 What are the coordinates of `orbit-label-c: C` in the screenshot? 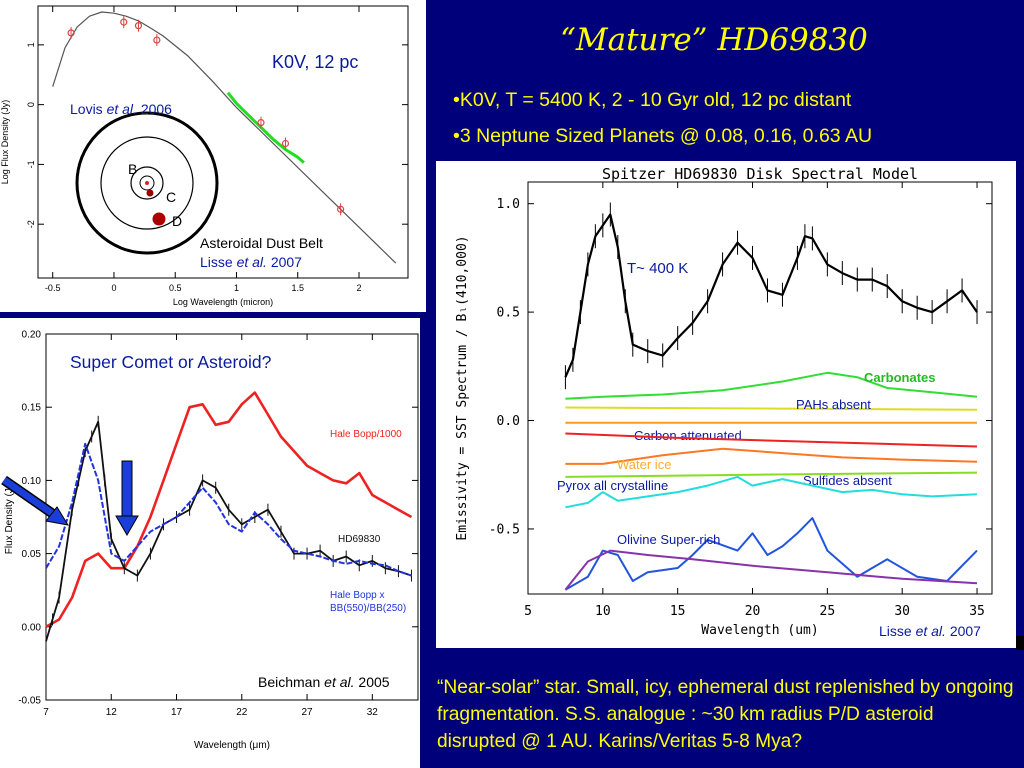 It's located at (171, 197).